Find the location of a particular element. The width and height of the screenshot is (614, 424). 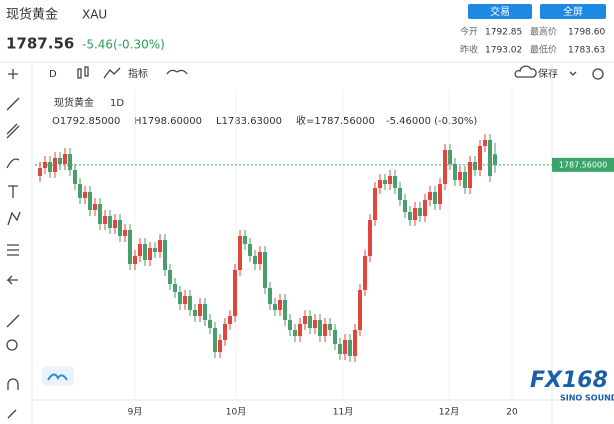

x-tick-label: 9月 is located at coordinates (135, 412).